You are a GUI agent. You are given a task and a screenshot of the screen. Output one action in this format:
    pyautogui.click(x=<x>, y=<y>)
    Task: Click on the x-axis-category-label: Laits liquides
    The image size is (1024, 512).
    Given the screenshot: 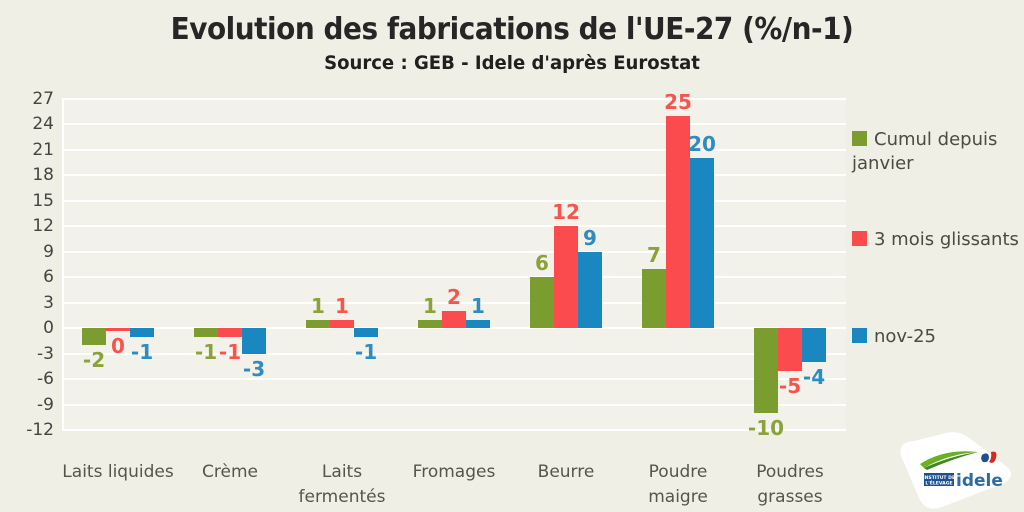 What is the action you would take?
    pyautogui.click(x=118, y=472)
    